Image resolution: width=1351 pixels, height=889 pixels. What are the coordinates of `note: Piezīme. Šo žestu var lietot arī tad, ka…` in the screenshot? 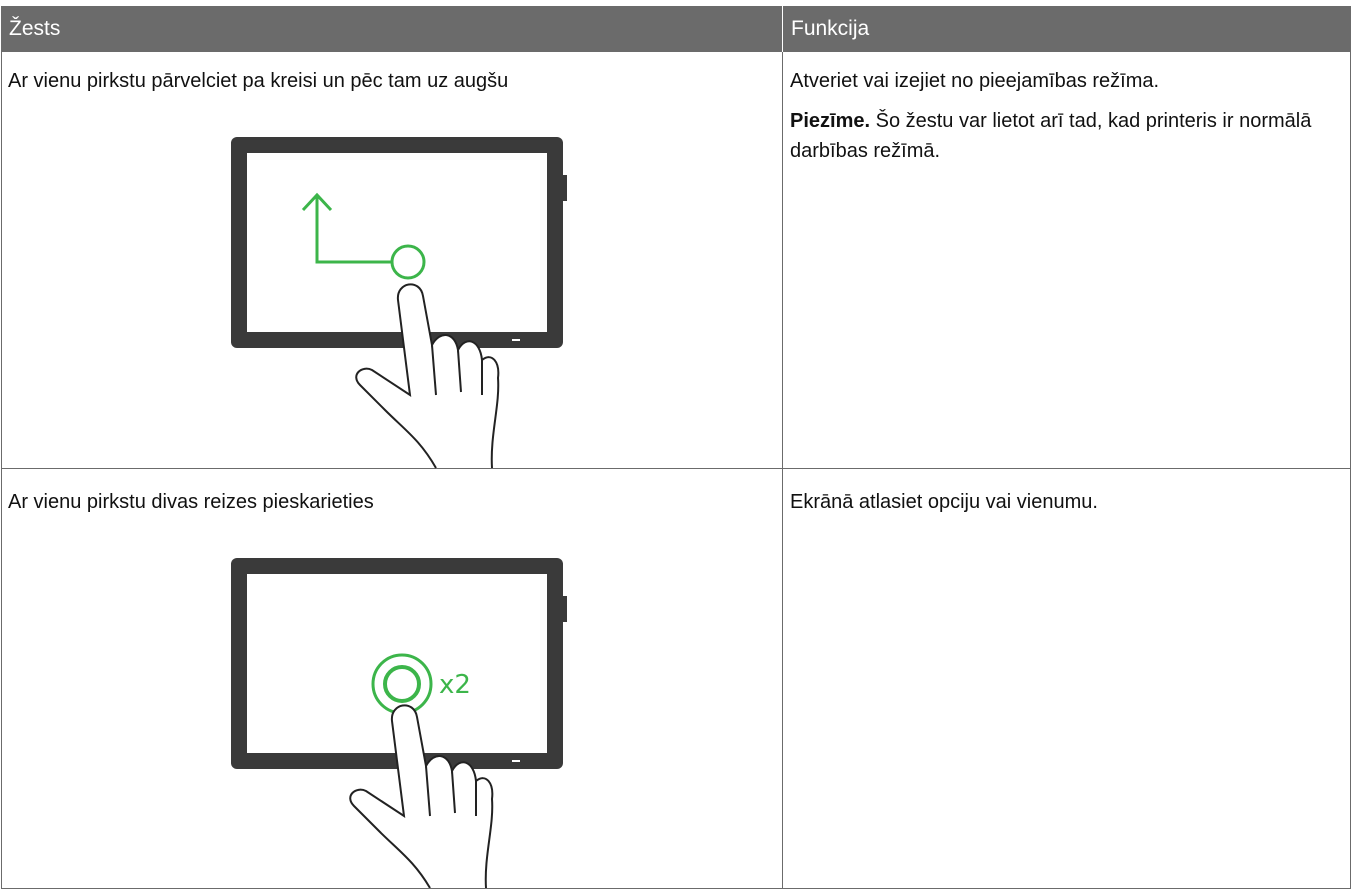 It's located at (1067, 136).